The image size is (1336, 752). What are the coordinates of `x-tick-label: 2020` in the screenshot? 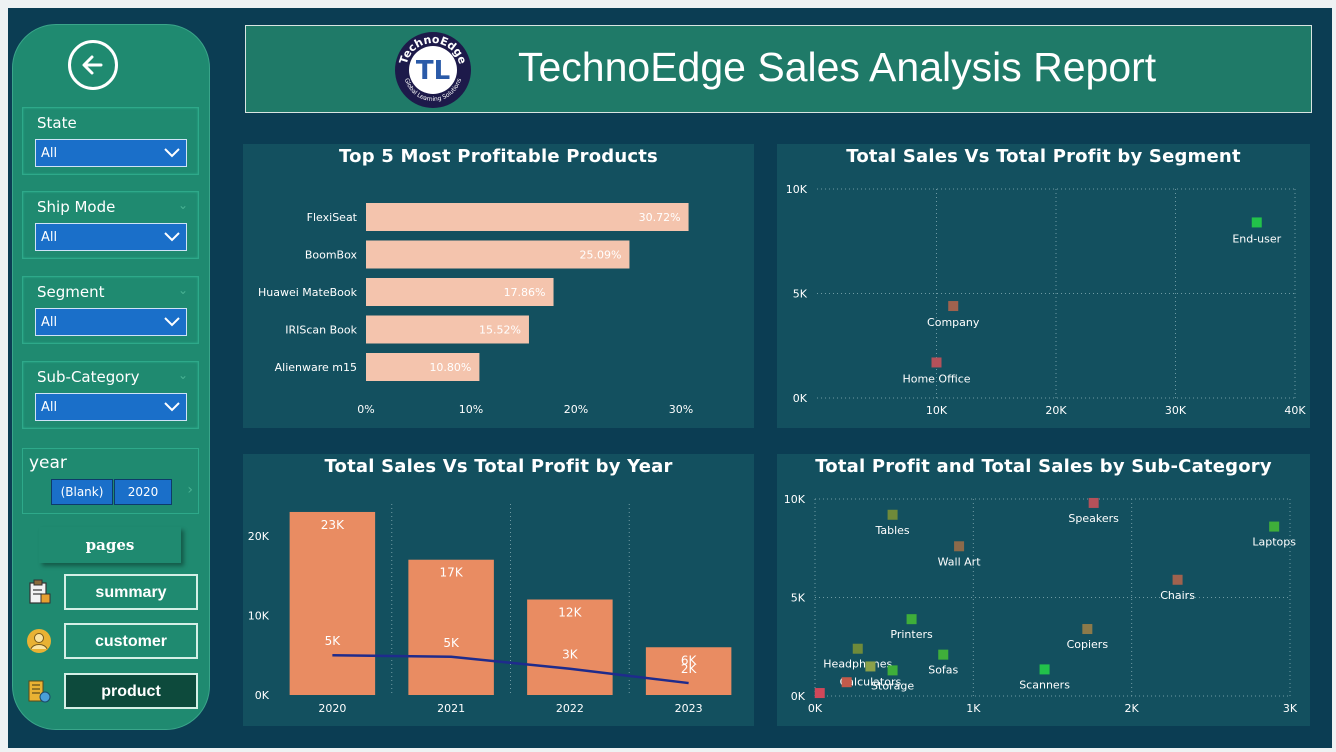 It's located at (332, 708).